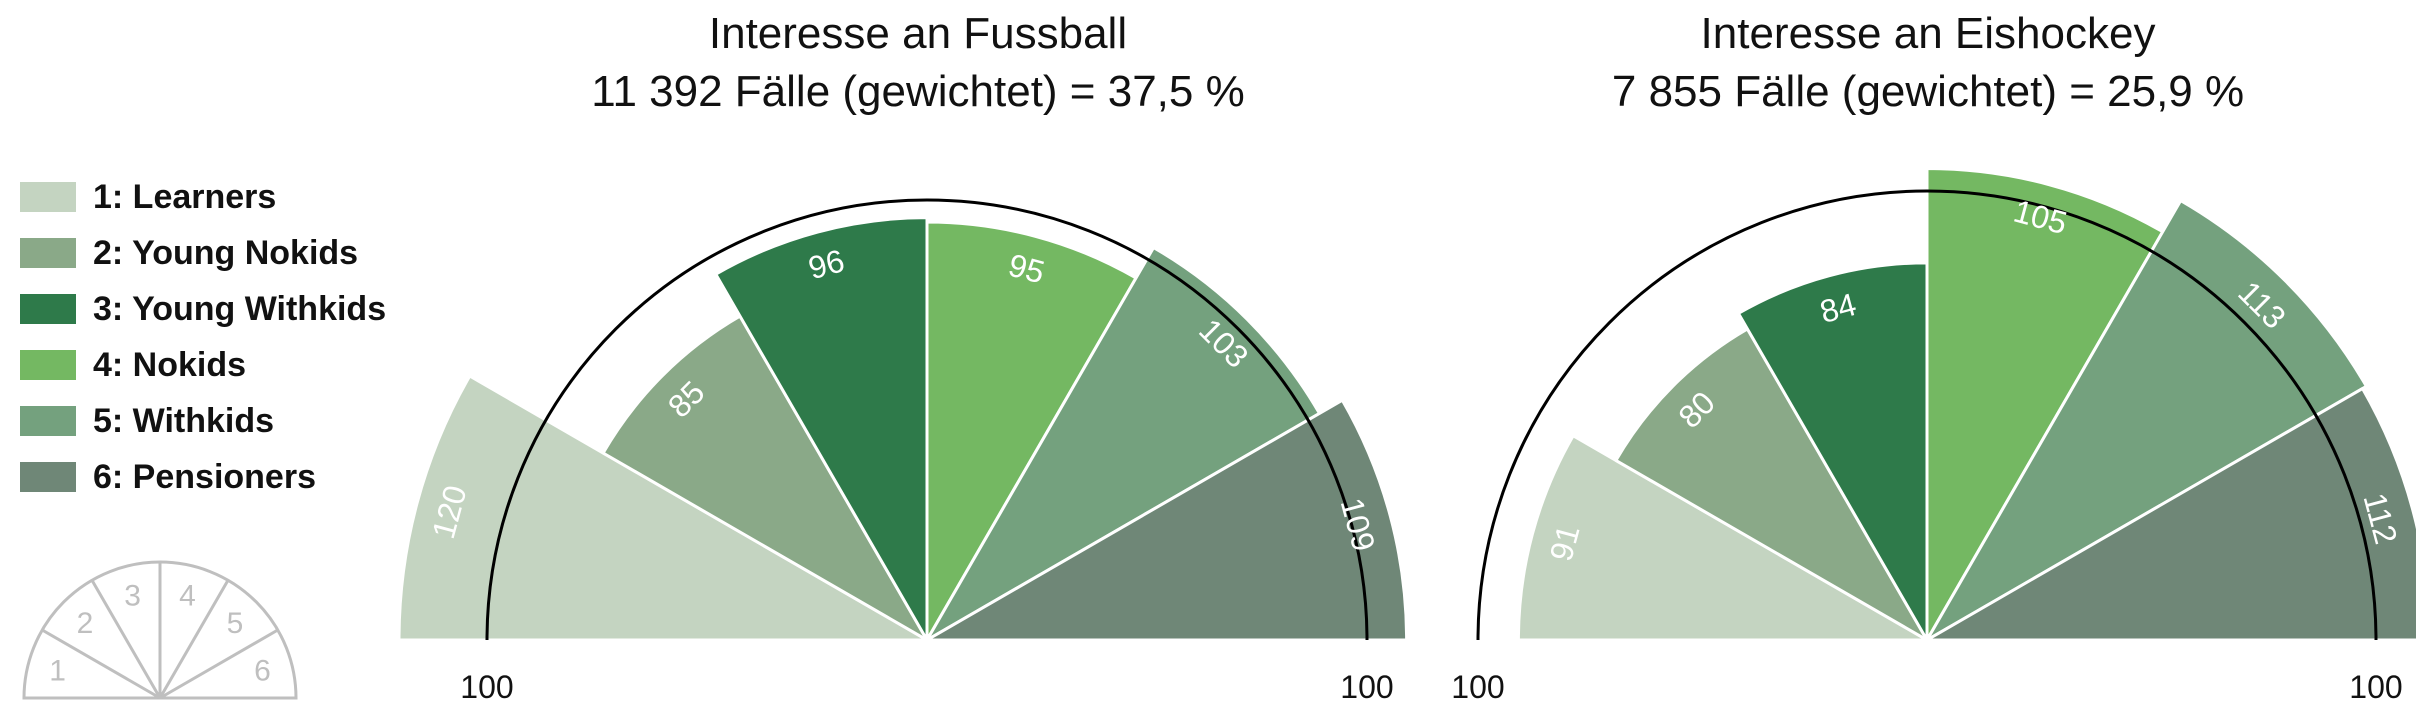 Image resolution: width=2416 pixels, height=711 pixels. I want to click on key-outline, so click(160, 630).